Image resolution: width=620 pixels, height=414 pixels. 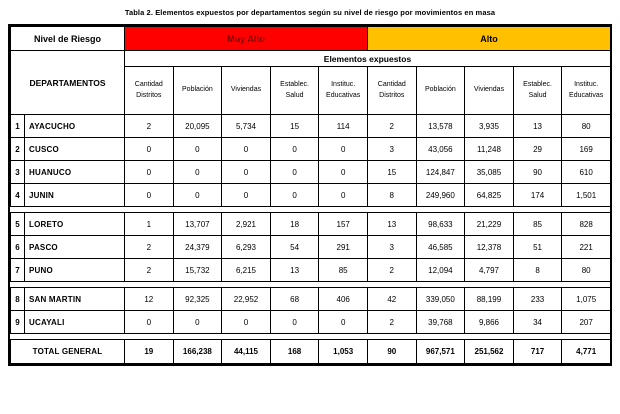 I want to click on row-number: 9, so click(x=17, y=322).